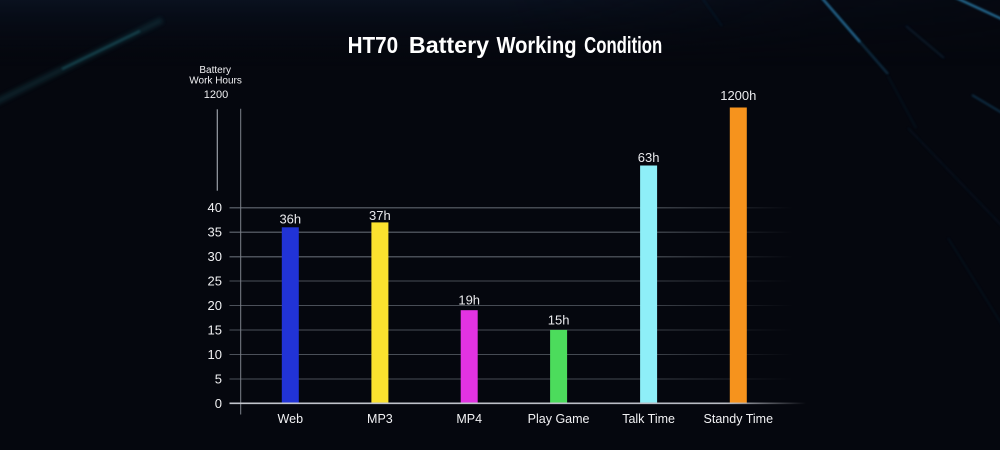 The width and height of the screenshot is (1000, 450). I want to click on svg-text: 19h, so click(469, 300).